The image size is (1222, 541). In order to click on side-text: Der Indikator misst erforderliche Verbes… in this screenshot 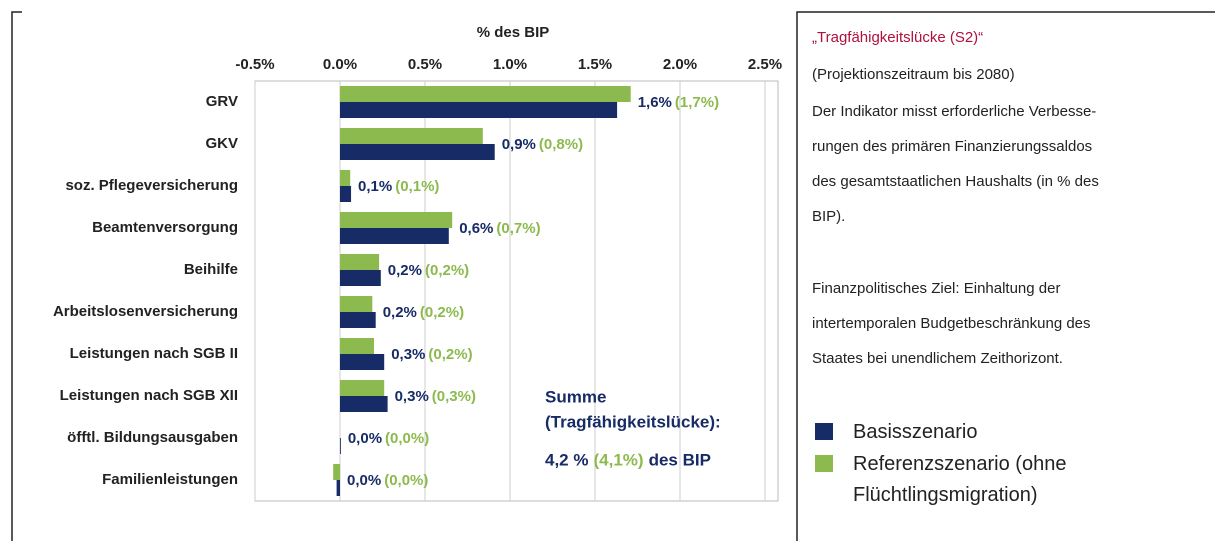, I will do `click(954, 111)`.